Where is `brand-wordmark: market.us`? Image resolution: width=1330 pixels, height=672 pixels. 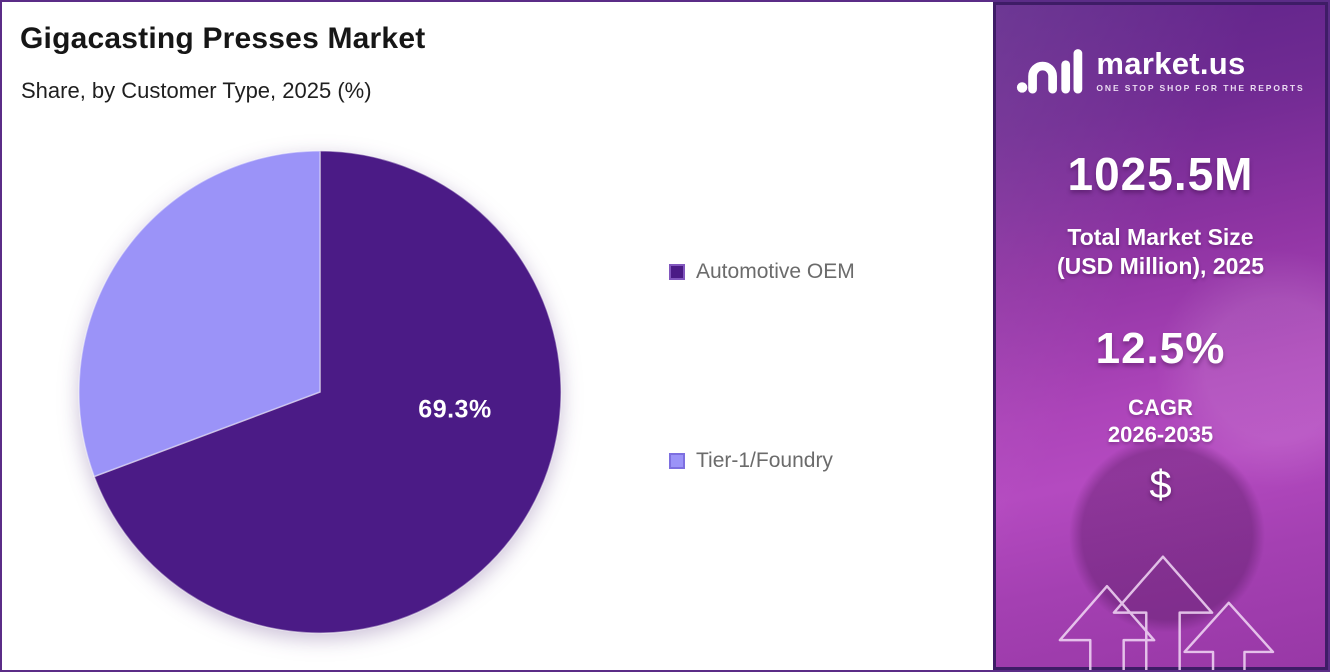
brand-wordmark: market.us is located at coordinates (1171, 63).